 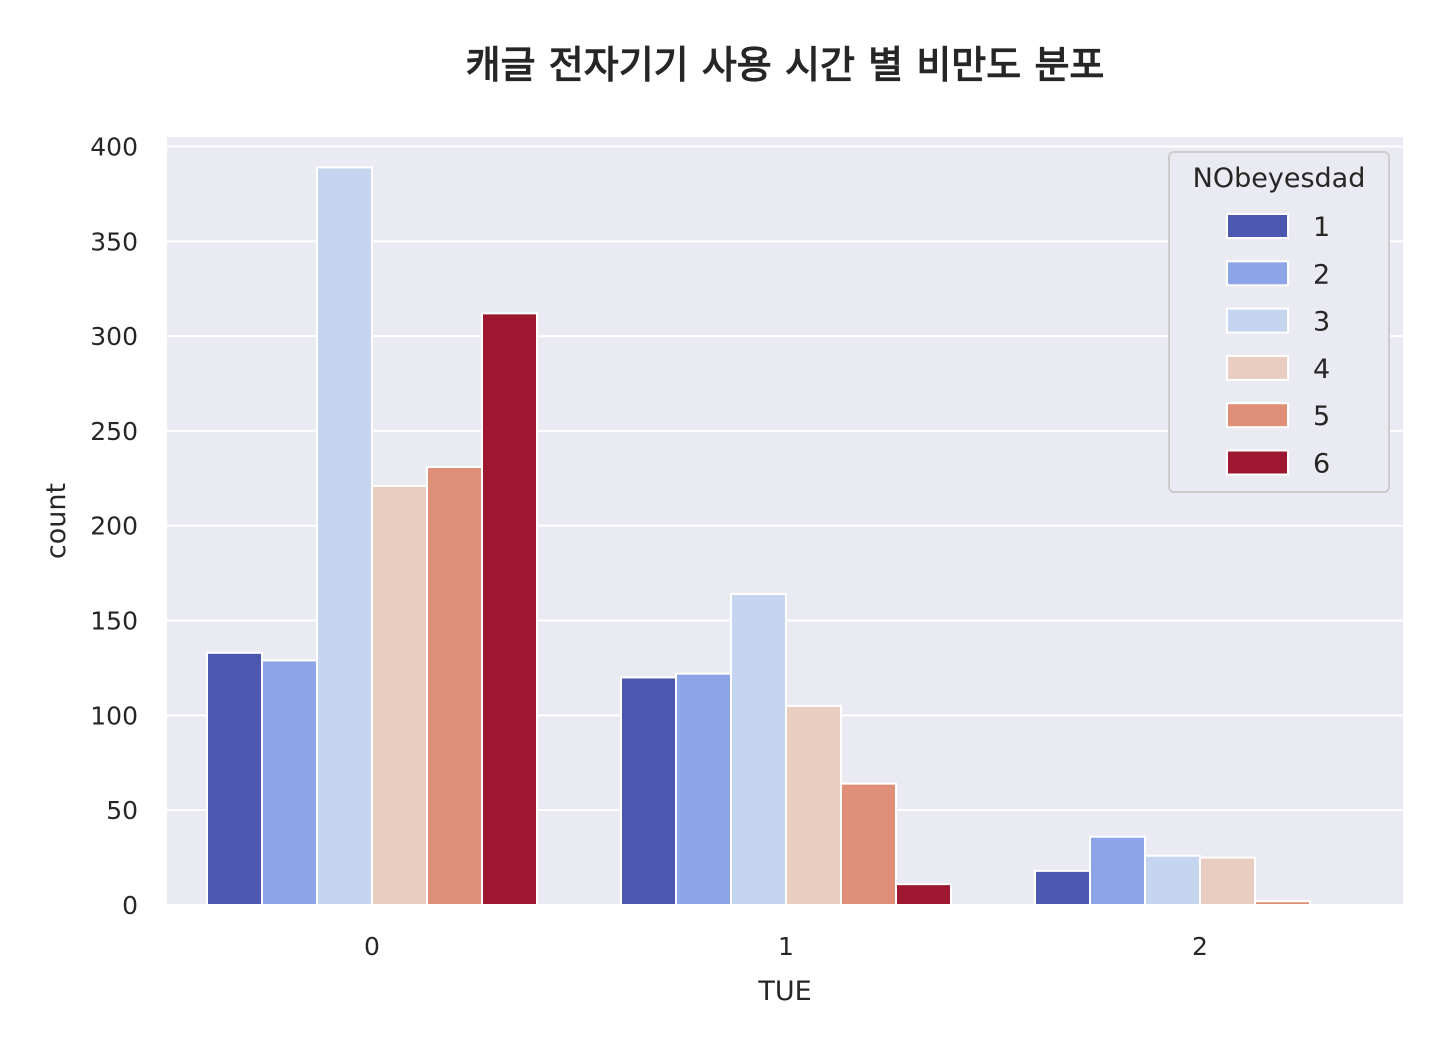 What do you see at coordinates (114, 431) in the screenshot?
I see `y-tick-label: 250` at bounding box center [114, 431].